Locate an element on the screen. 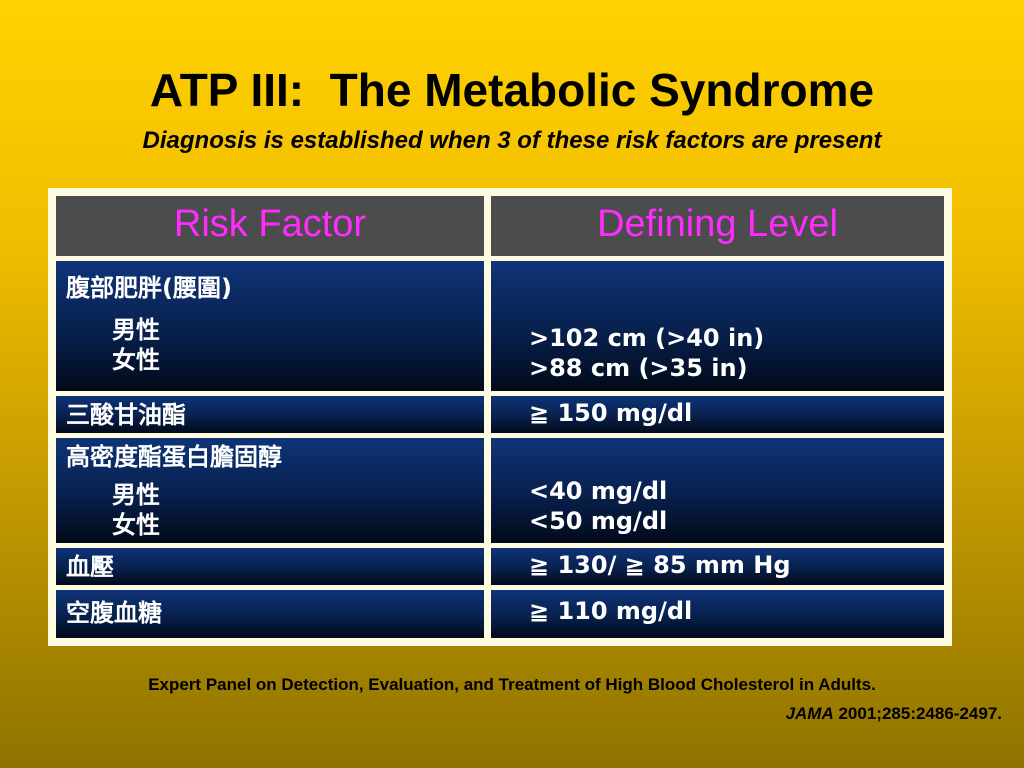  table-row-hdl-factor: 高密度酯蛋白膽固醇 男性 女性 is located at coordinates (270, 490).